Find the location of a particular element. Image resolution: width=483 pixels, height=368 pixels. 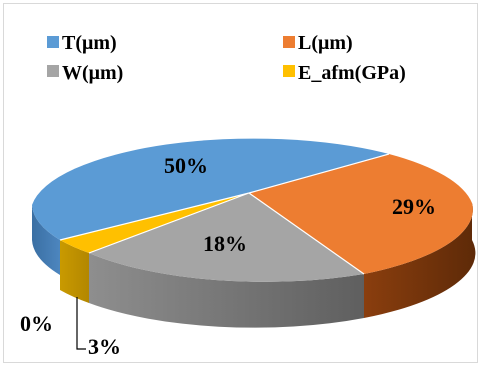

legend-label-l: L(μm) is located at coordinates (325, 43).